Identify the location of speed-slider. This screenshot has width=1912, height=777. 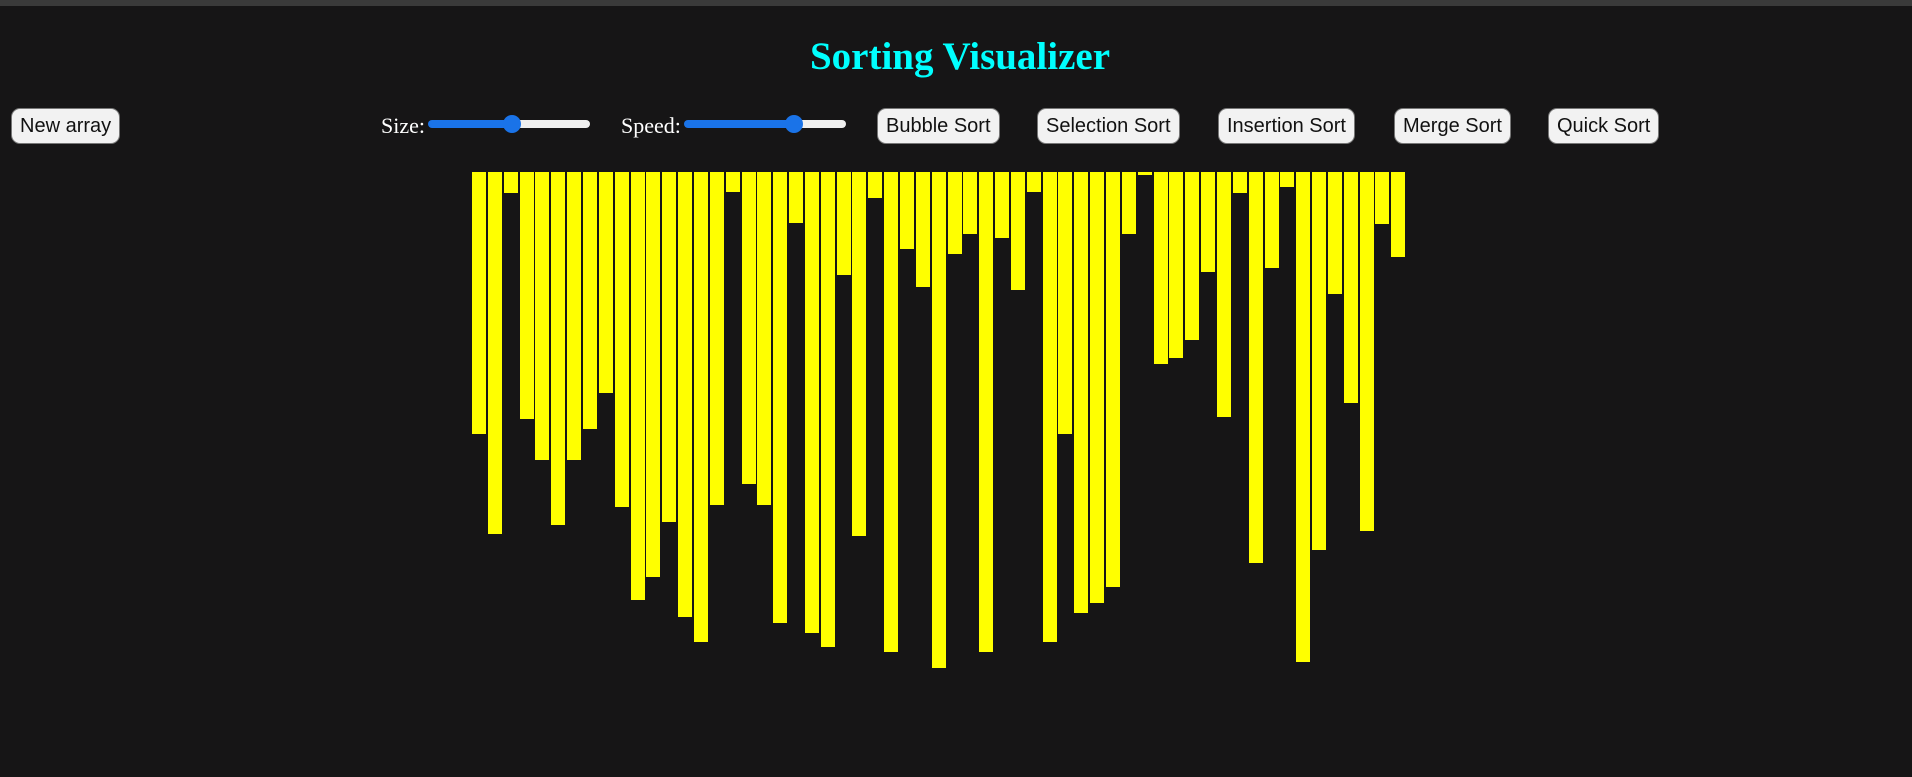
(765, 124).